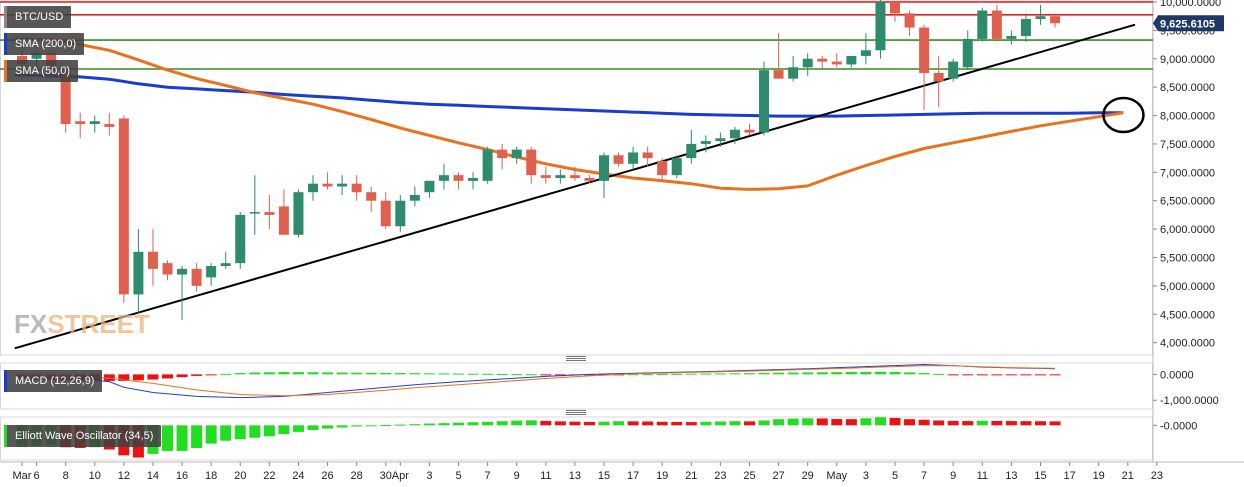 This screenshot has height=487, width=1244. I want to click on sma200-line, so click(569, 95).